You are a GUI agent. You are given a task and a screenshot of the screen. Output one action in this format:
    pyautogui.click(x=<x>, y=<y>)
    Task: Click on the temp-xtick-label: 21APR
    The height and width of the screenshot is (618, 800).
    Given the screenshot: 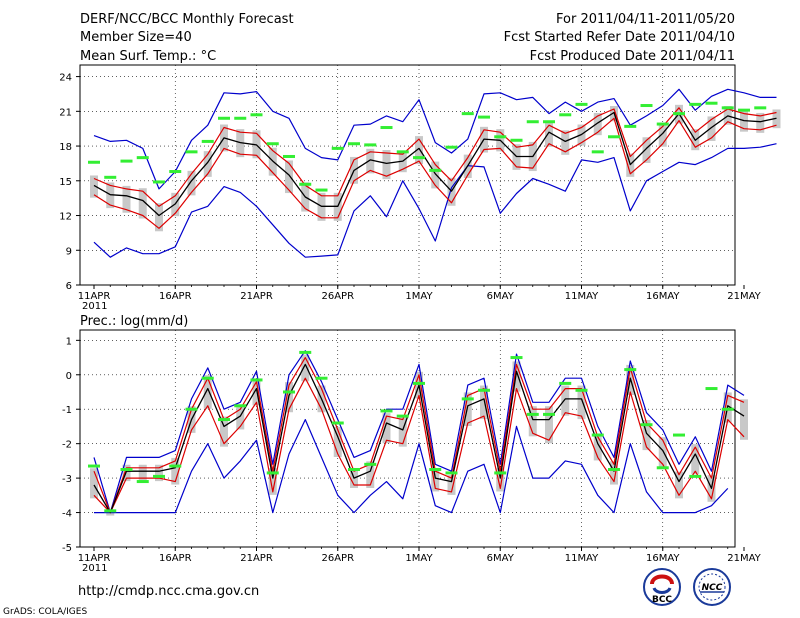 What is the action you would take?
    pyautogui.click(x=256, y=296)
    